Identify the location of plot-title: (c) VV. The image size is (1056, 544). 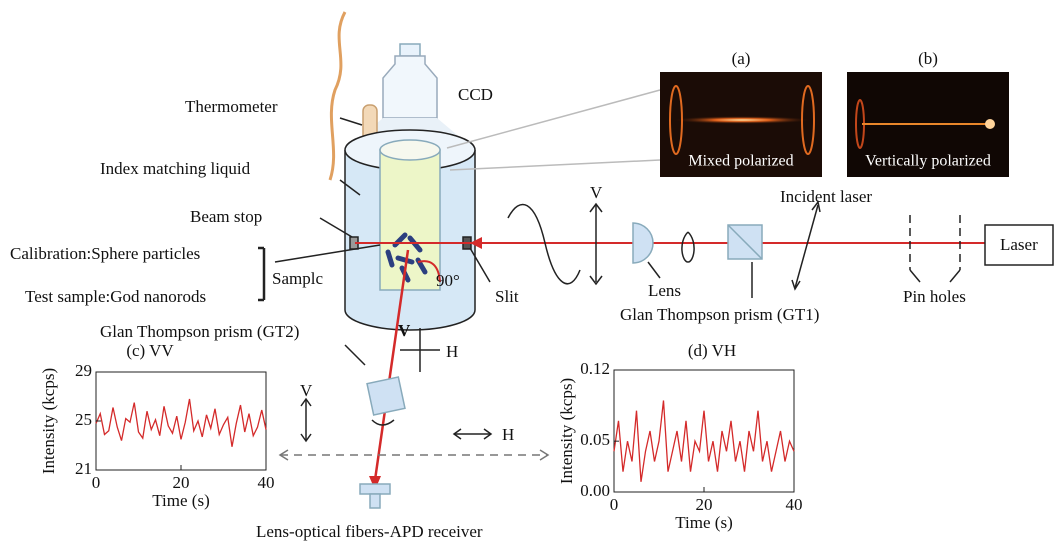
(150, 350).